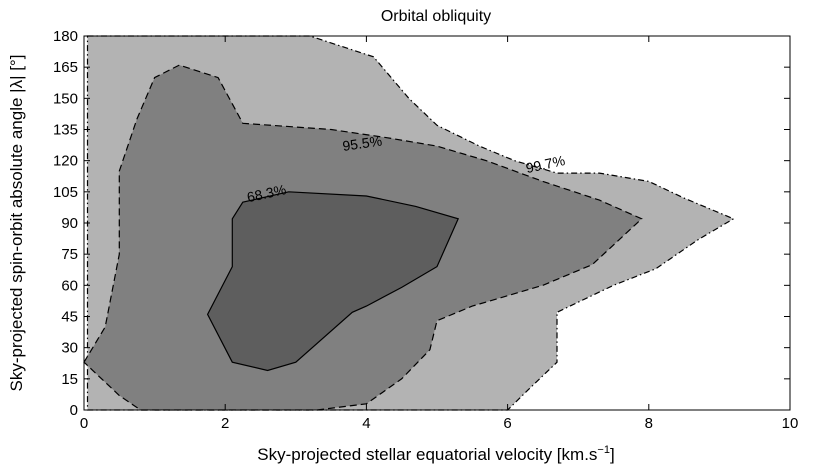  What do you see at coordinates (65, 130) in the screenshot?
I see `y-tick-label: 135` at bounding box center [65, 130].